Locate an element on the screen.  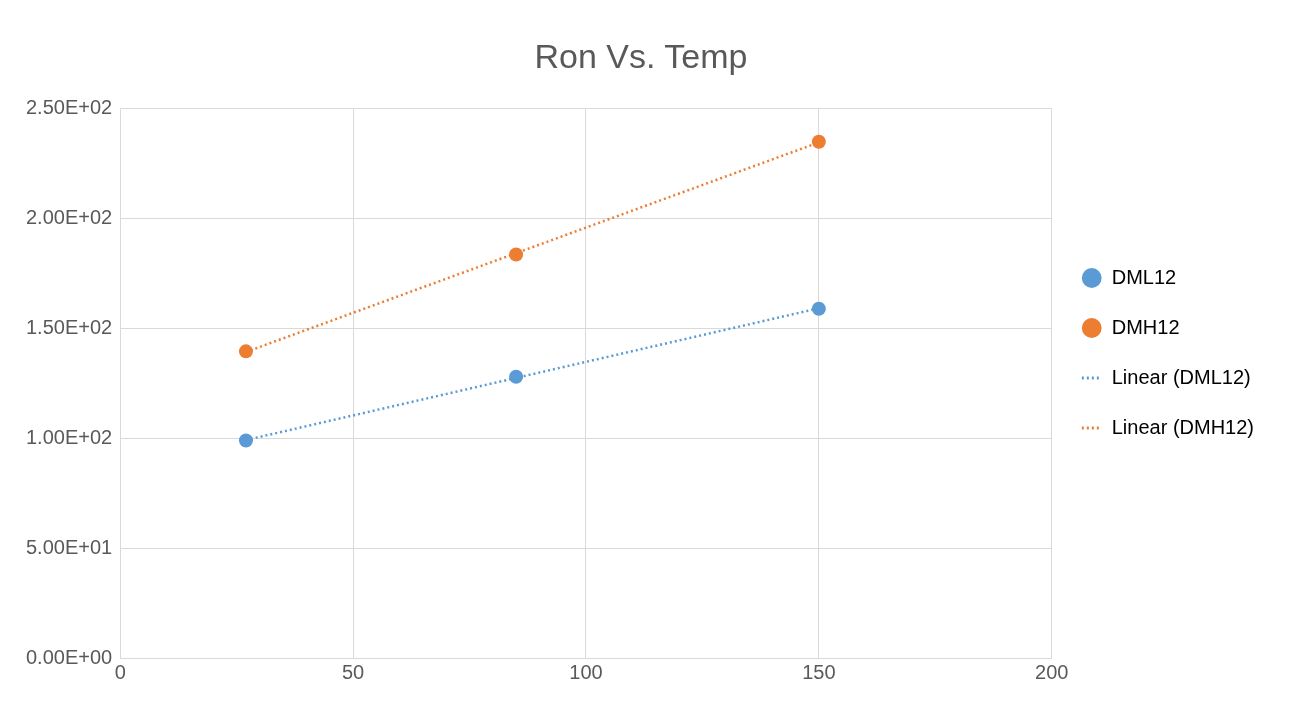
legend-label: DMH12 is located at coordinates (1145, 326).